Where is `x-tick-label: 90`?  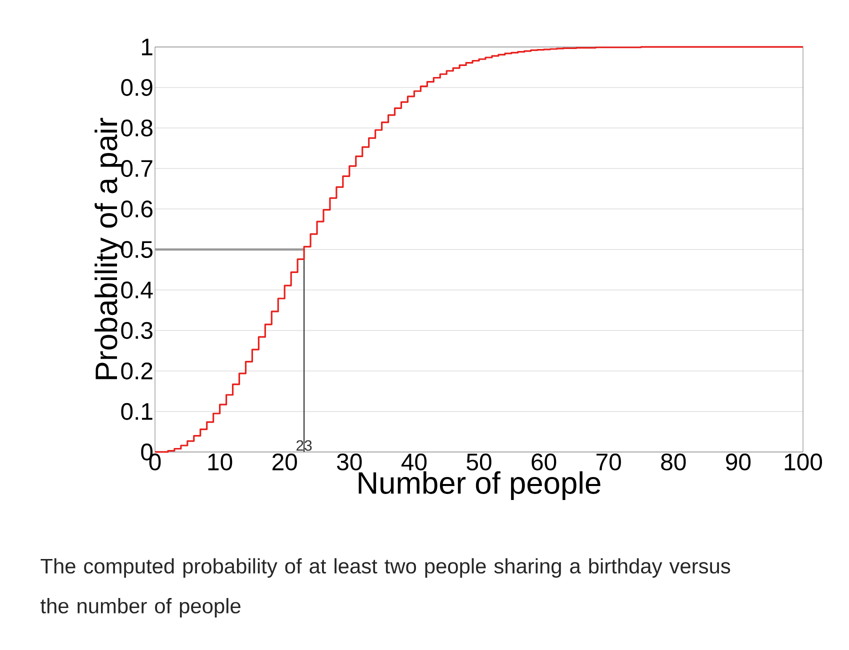 x-tick-label: 90 is located at coordinates (738, 462).